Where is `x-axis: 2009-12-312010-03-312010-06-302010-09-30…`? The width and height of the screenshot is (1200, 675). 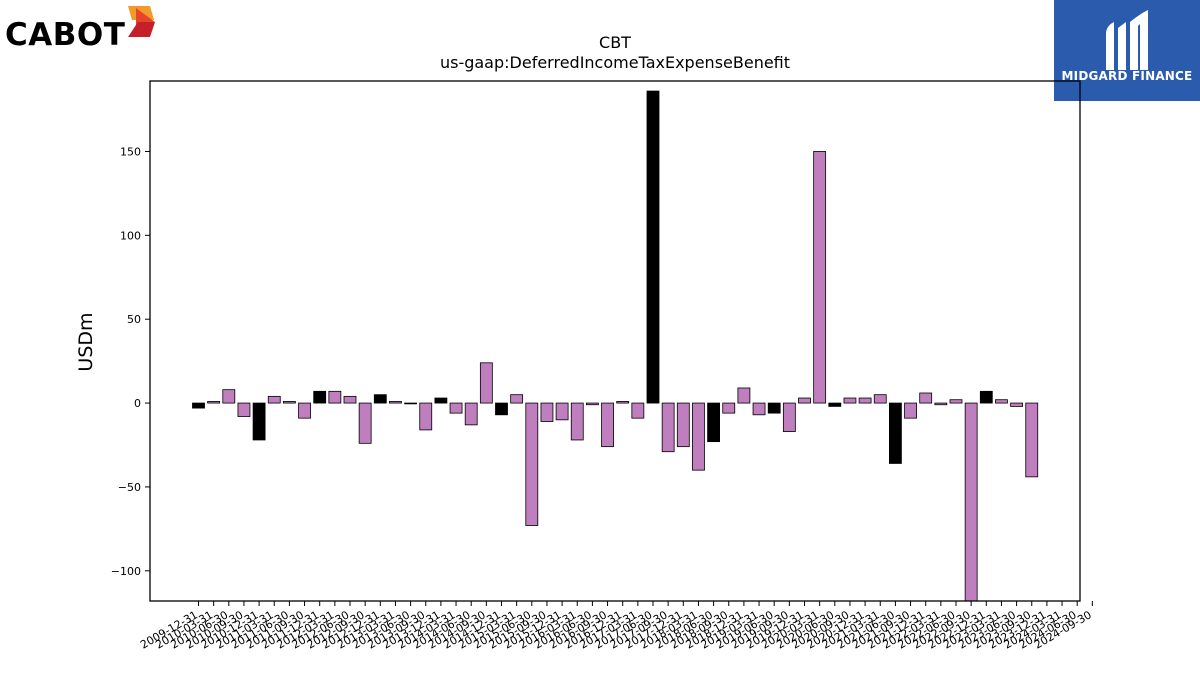 x-axis: 2009-12-312010-03-312010-06-302010-09-30… is located at coordinates (616, 626).